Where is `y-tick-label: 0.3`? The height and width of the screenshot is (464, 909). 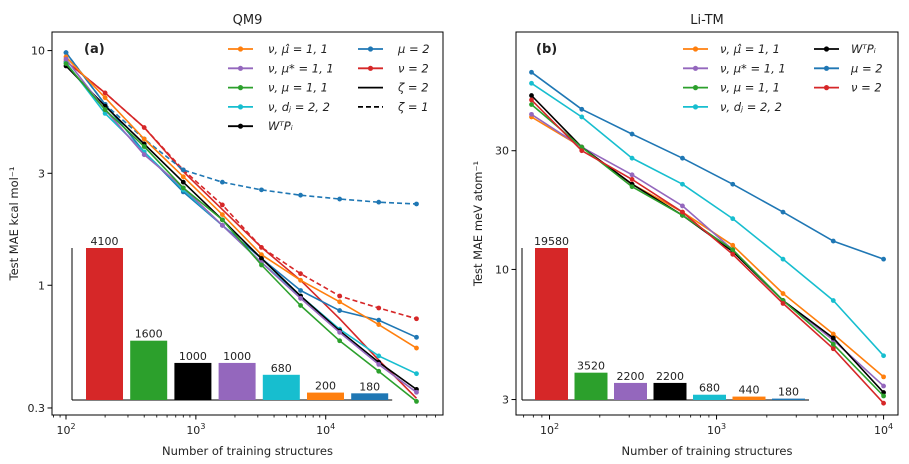
y-tick-label: 0.3 is located at coordinates (37, 408).